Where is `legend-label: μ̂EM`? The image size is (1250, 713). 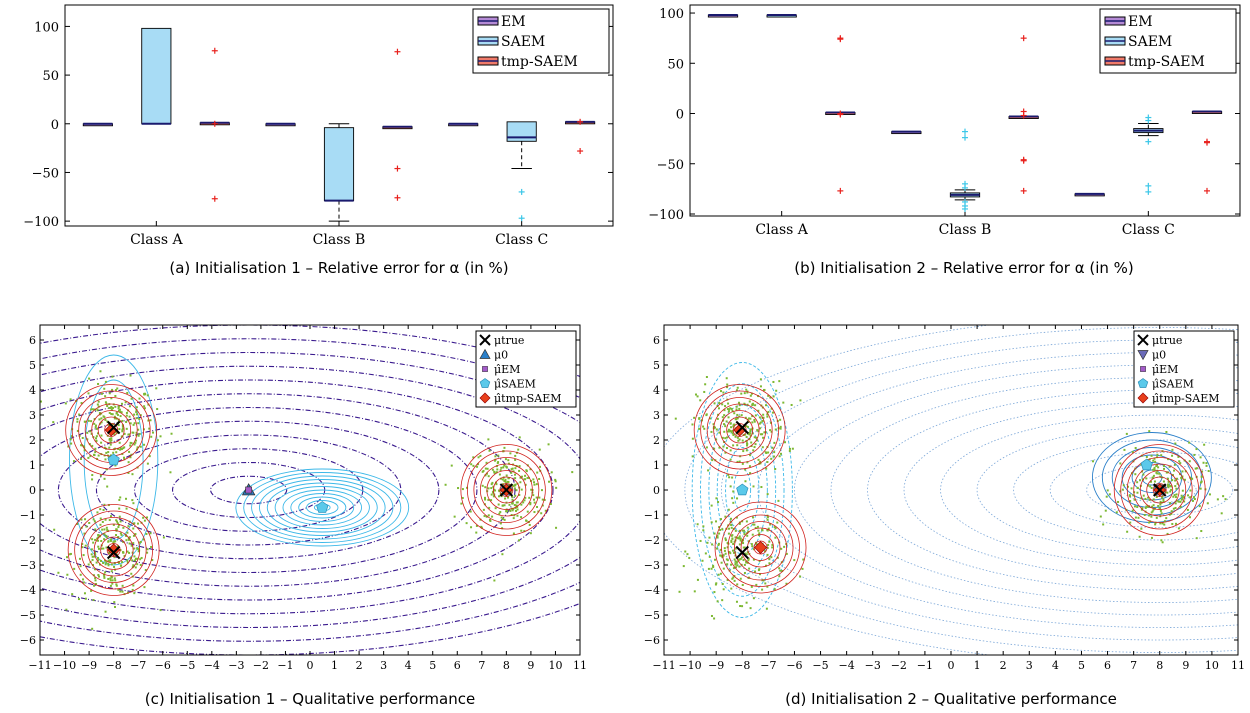 legend-label: μ̂EM is located at coordinates (1165, 369).